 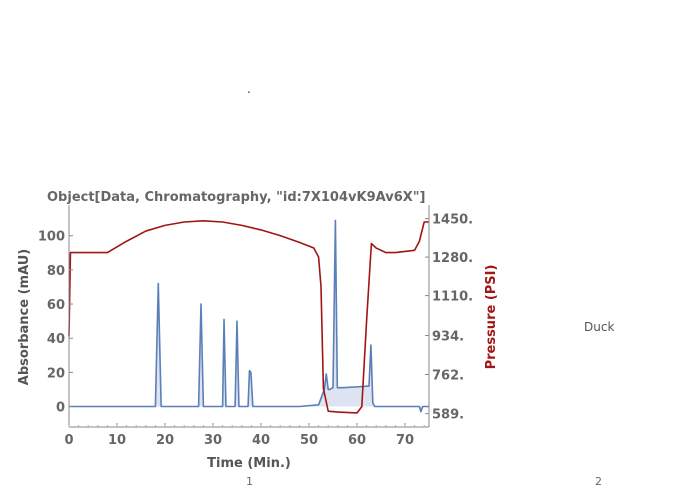 What do you see at coordinates (56, 373) in the screenshot?
I see `y-left-tick-label: 20` at bounding box center [56, 373].